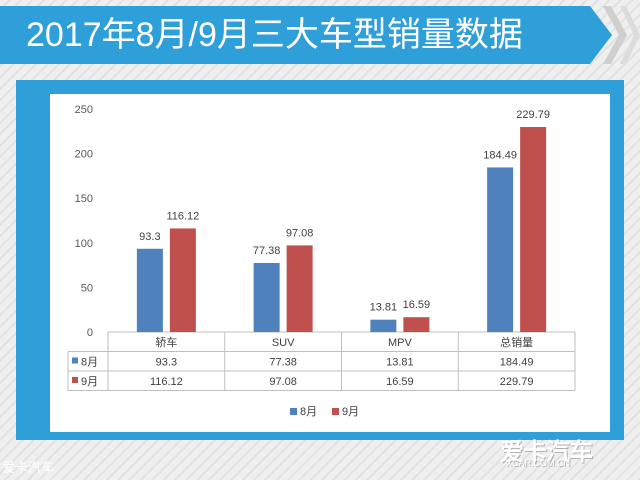  I want to click on x-tick-label: 总销量, so click(516, 342).